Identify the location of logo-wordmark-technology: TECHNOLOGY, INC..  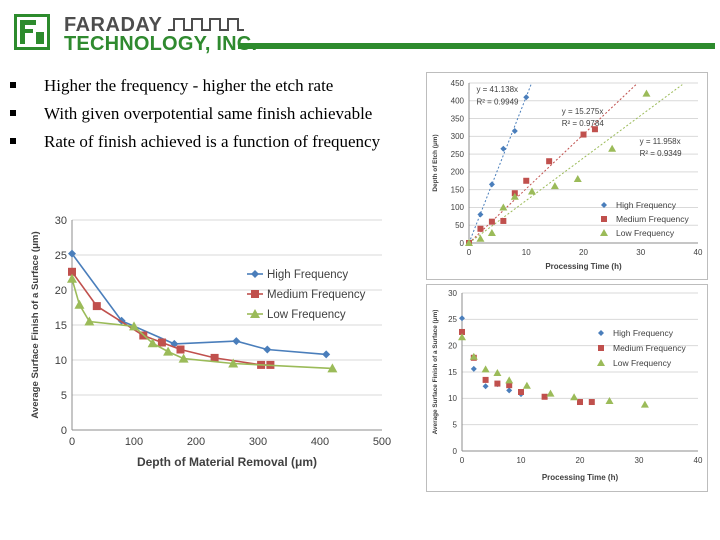
(161, 44).